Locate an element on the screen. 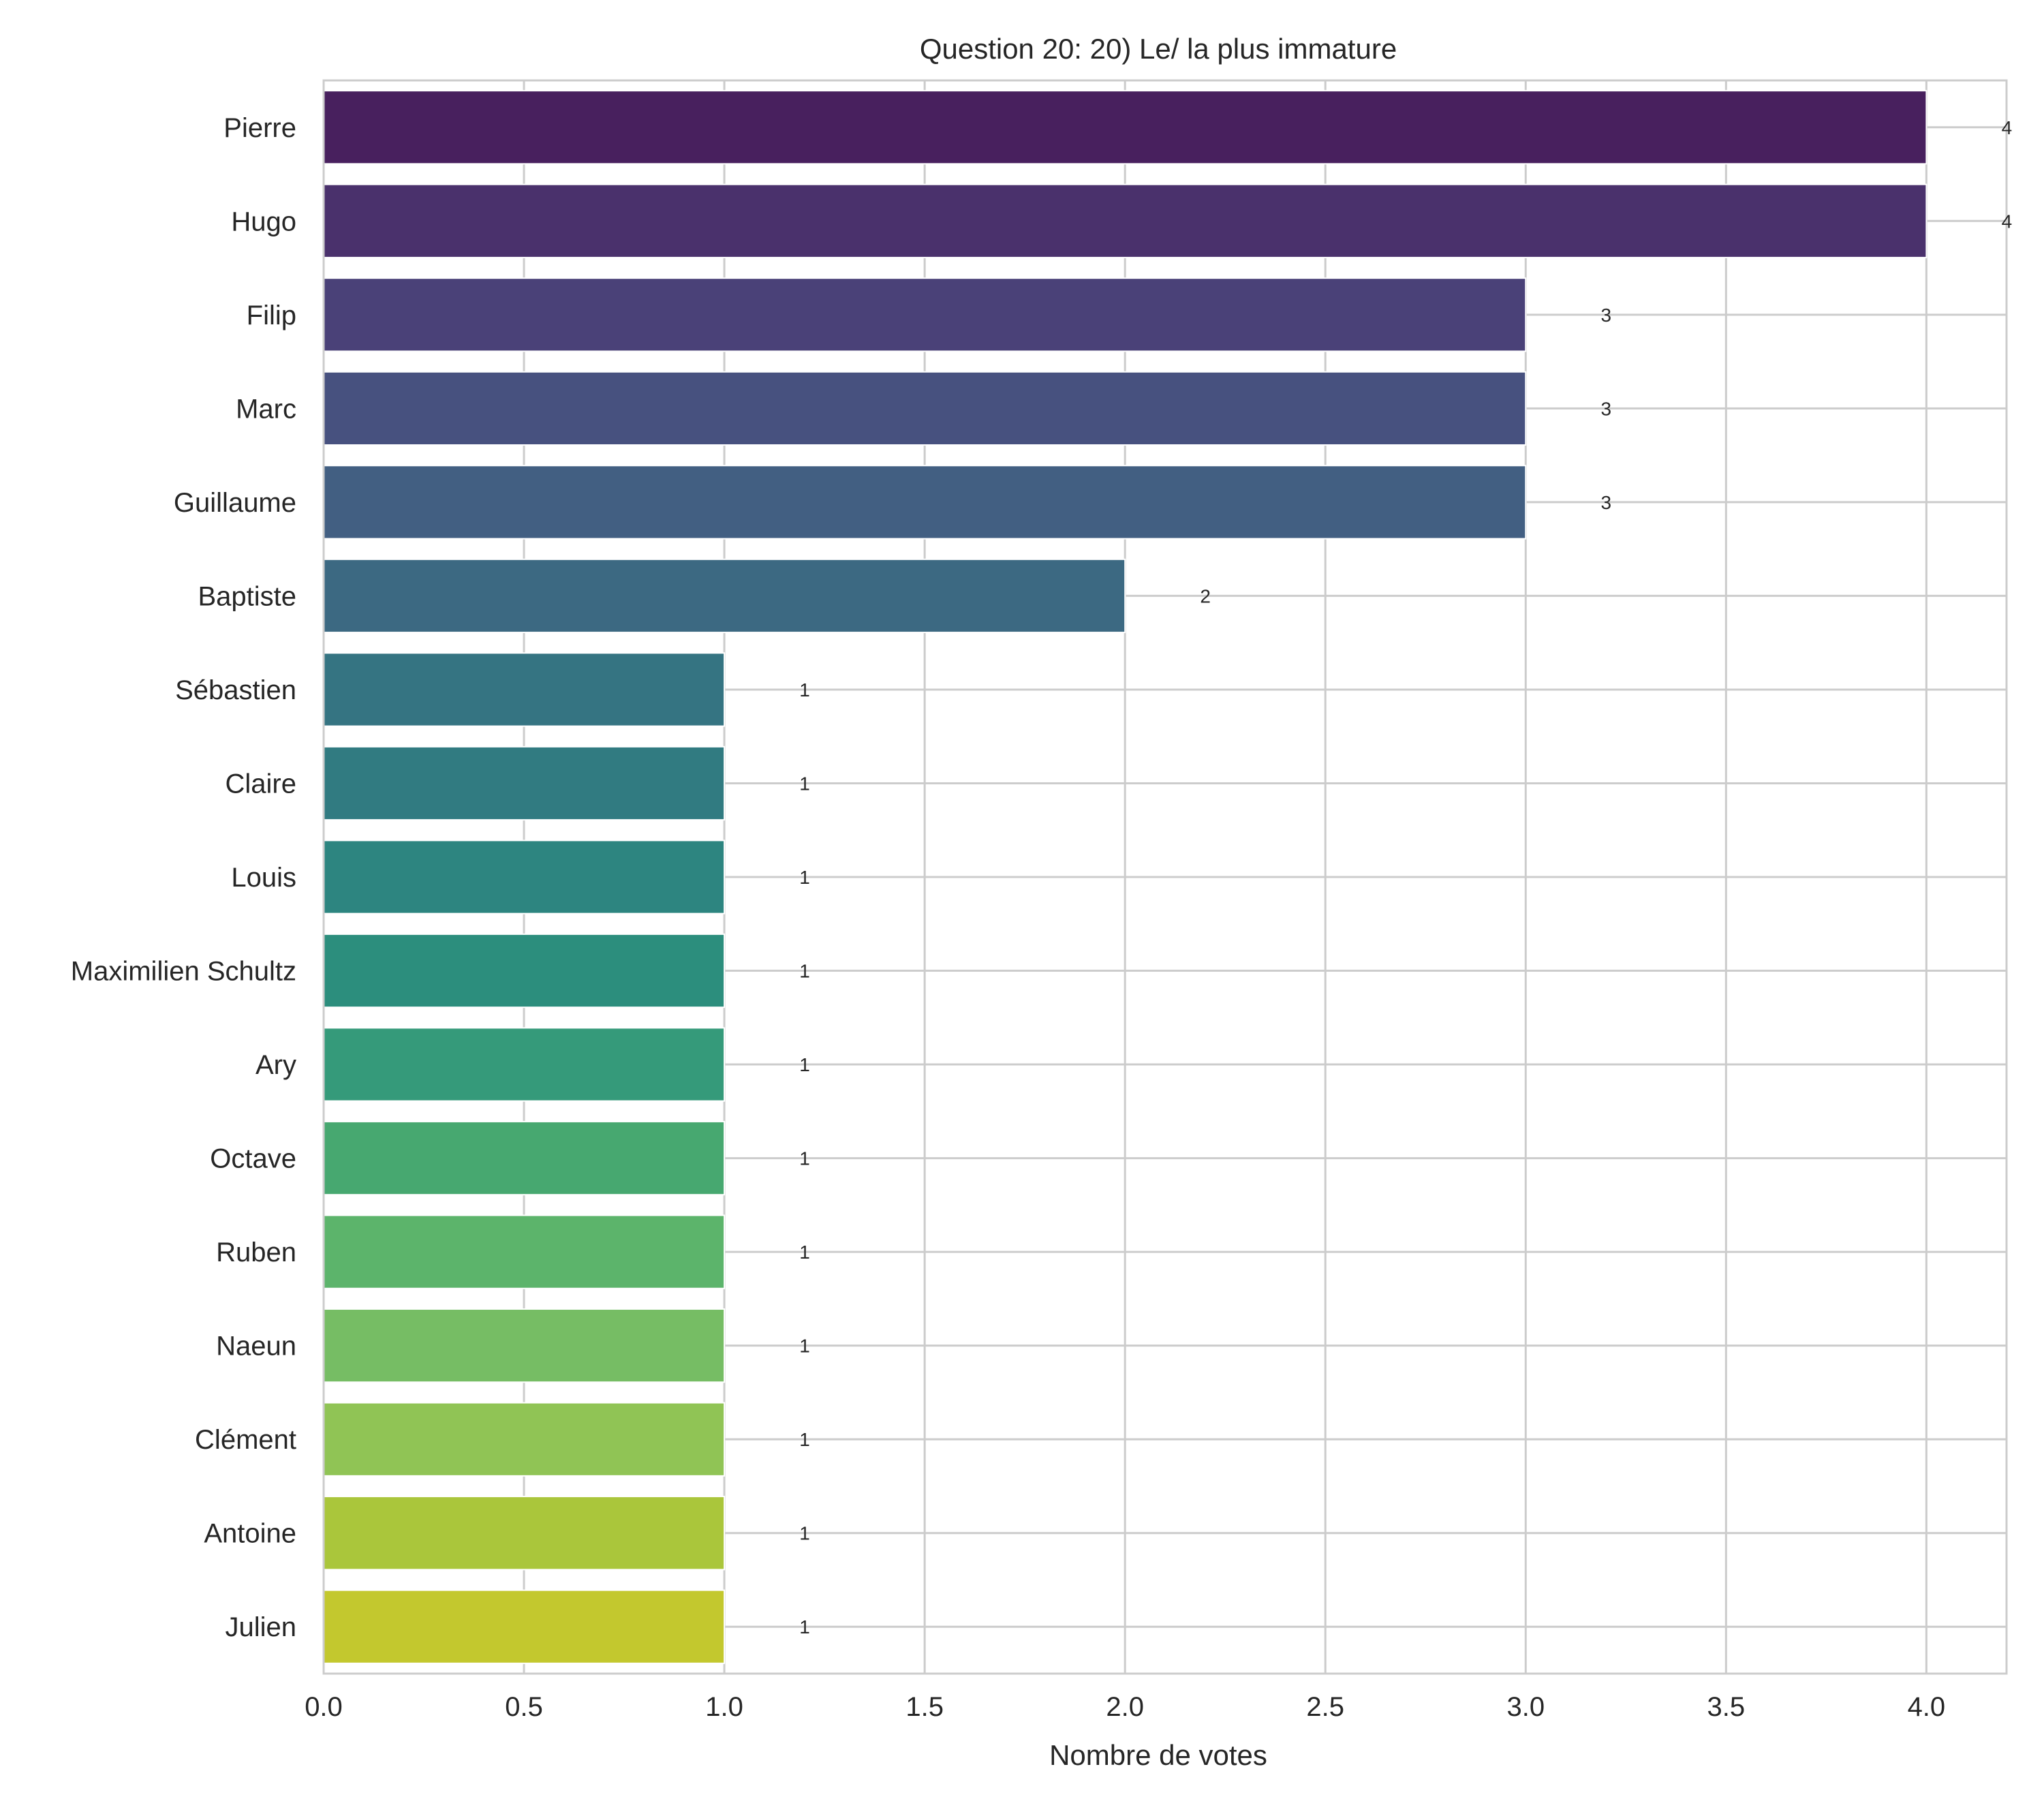 This screenshot has width=2044, height=1799. y-tick-label: Clément is located at coordinates (246, 1440).